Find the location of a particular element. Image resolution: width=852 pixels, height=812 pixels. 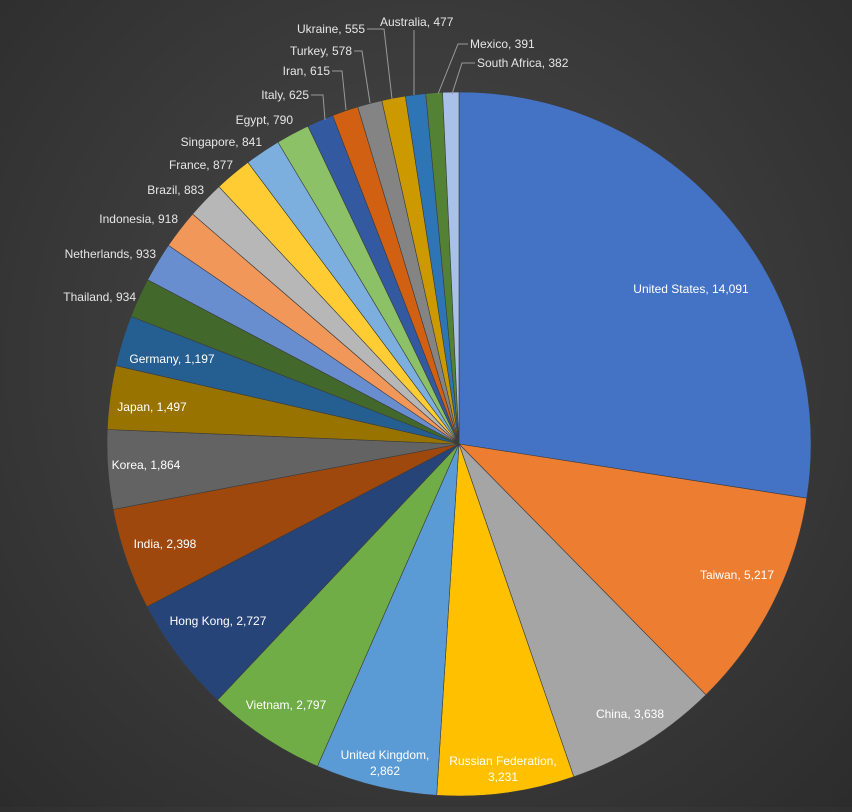

data-label-turkey: Turkey, 578 is located at coordinates (321, 51).